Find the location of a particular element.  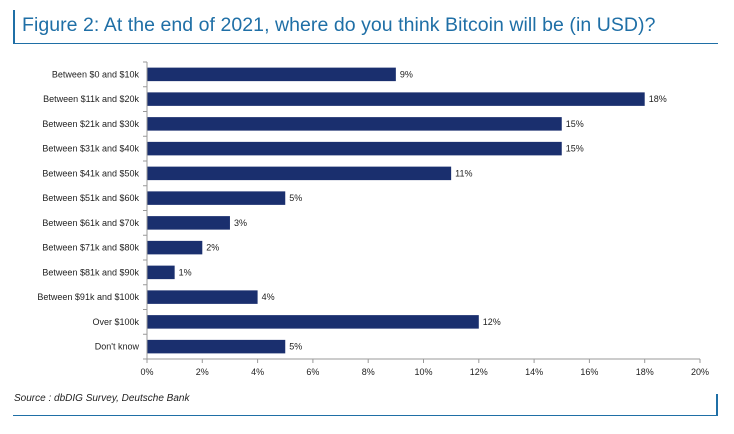

x-tick-label: 4% is located at coordinates (257, 372).